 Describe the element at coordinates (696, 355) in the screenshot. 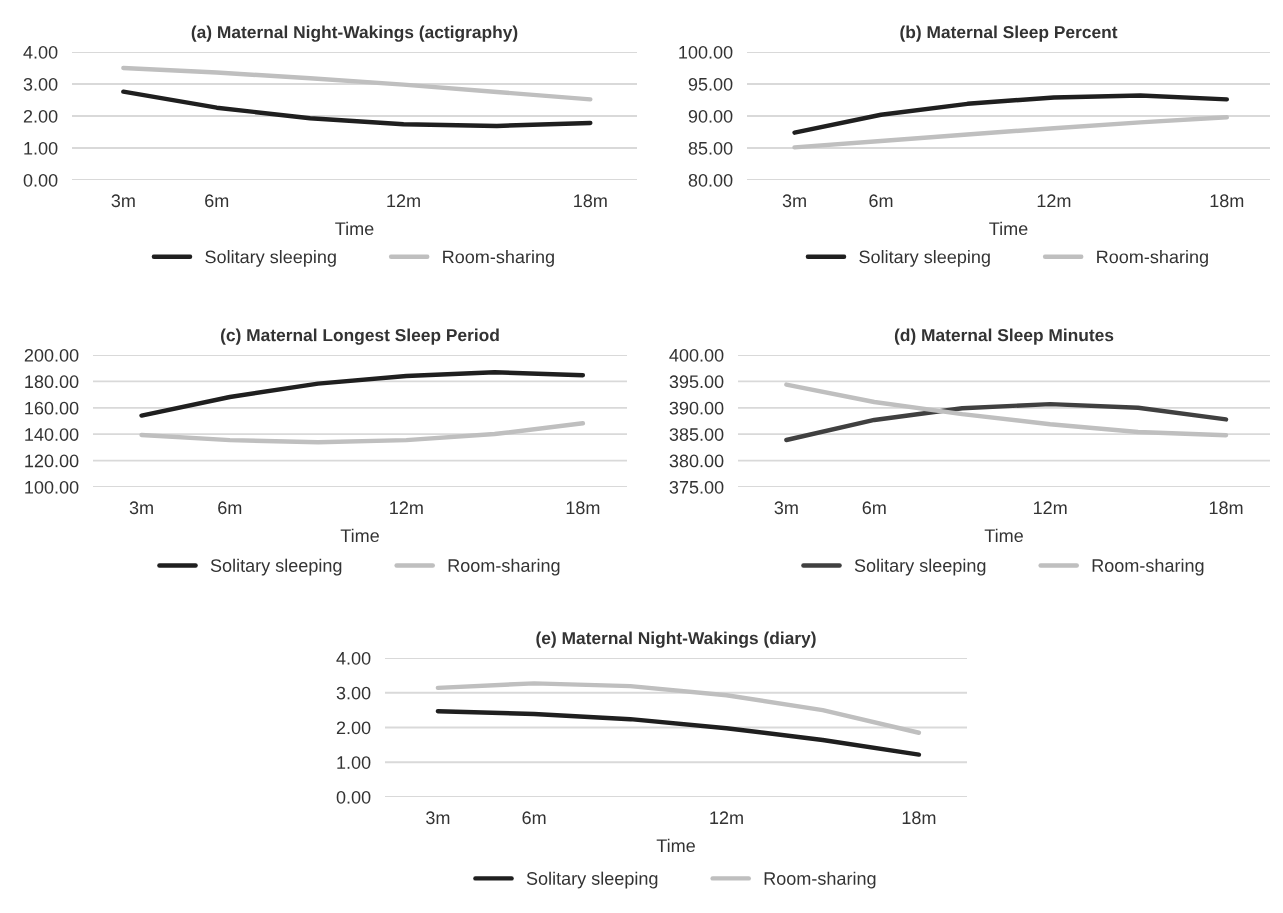

I see `y-tick-label: 400.00` at that location.